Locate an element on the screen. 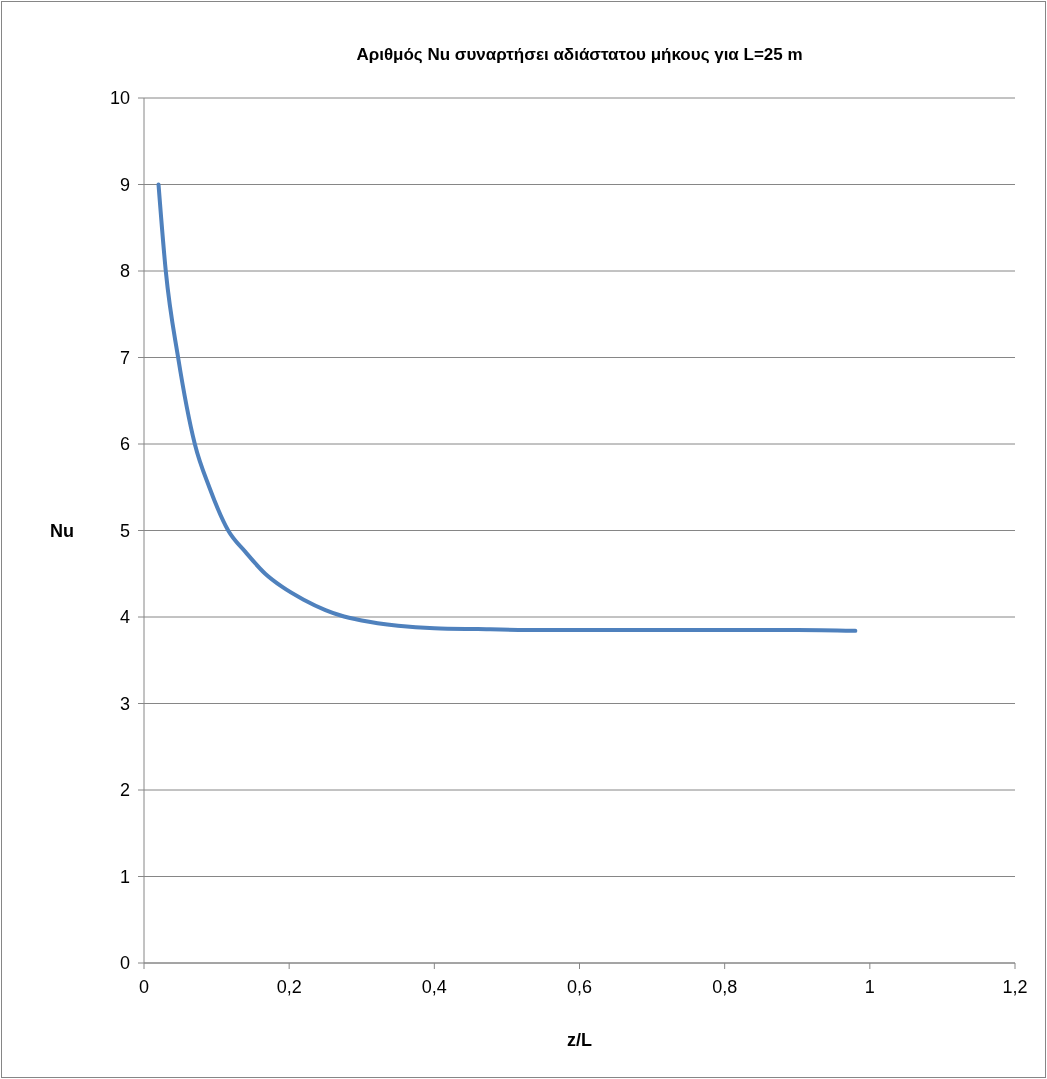 The height and width of the screenshot is (1079, 1047). x-tick-label: 1,2 is located at coordinates (1015, 987).